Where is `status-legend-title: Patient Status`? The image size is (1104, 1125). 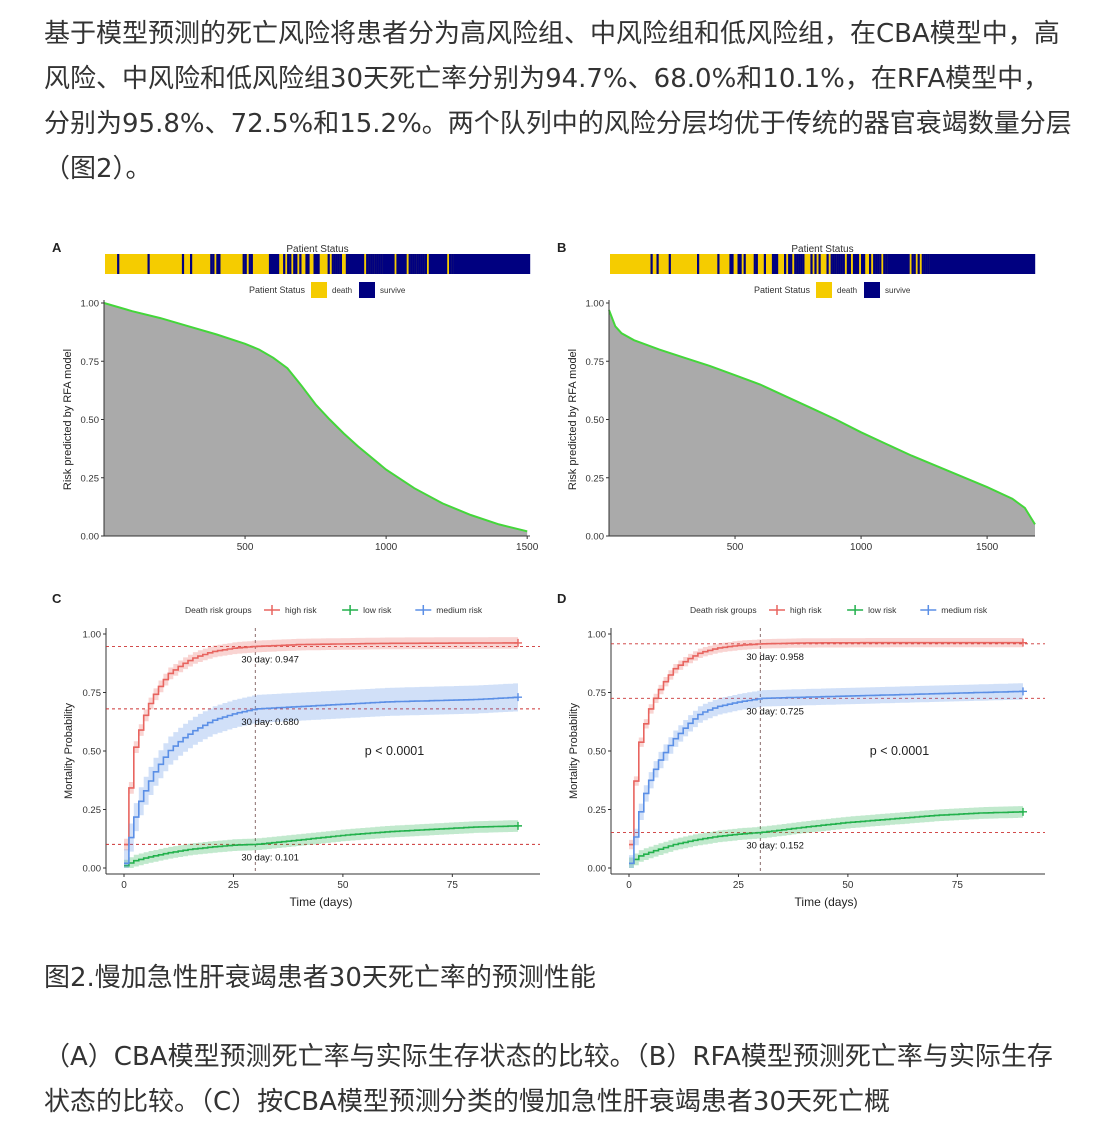
status-legend-title: Patient Status is located at coordinates (782, 290).